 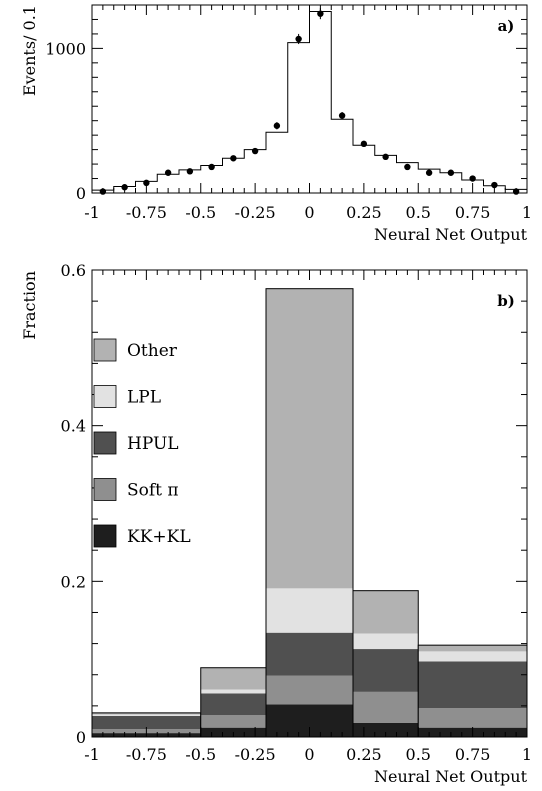 What do you see at coordinates (146, 212) in the screenshot?
I see `panel-a-x-tick-label: -0.75` at bounding box center [146, 212].